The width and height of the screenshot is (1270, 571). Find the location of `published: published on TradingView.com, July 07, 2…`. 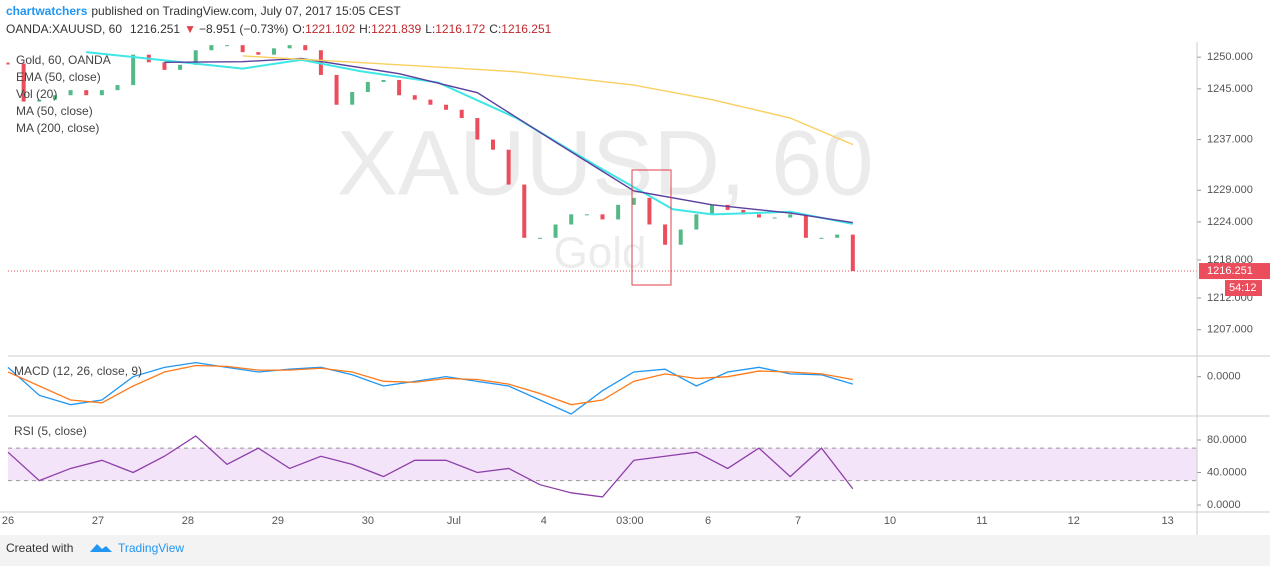

published: published on TradingView.com, July 07, 2… is located at coordinates (246, 11).